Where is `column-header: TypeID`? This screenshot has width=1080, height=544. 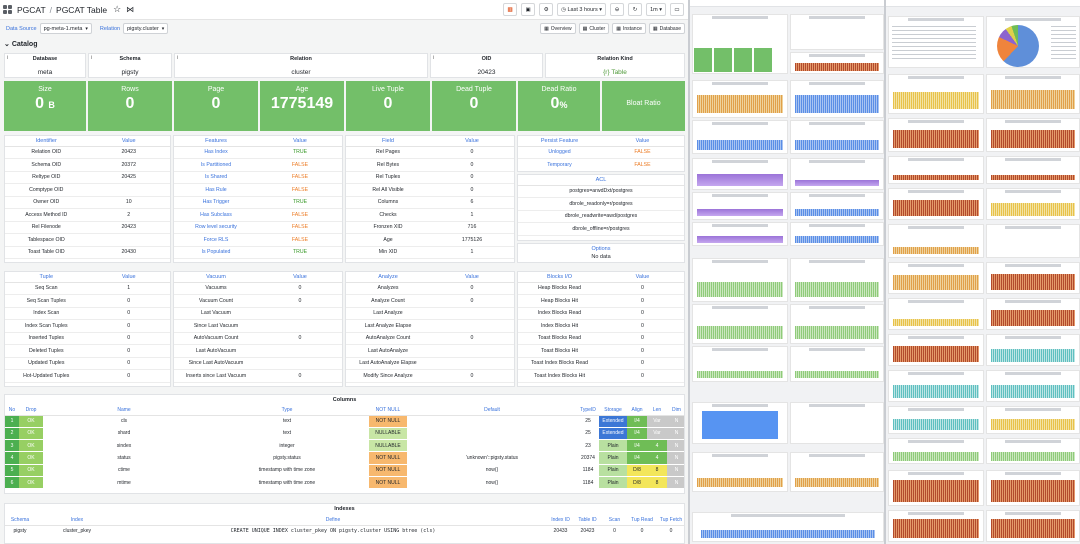
column-header: TypeID is located at coordinates (588, 410).